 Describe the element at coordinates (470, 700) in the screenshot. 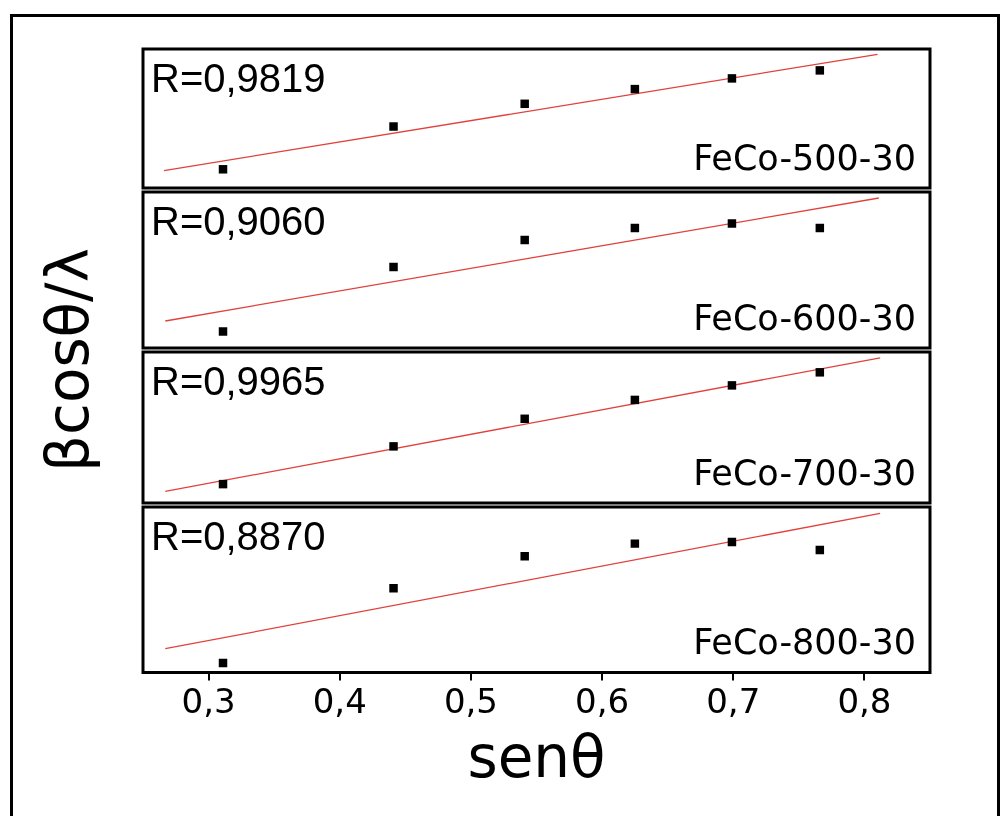

I see `x-tick-label: 0,5` at that location.